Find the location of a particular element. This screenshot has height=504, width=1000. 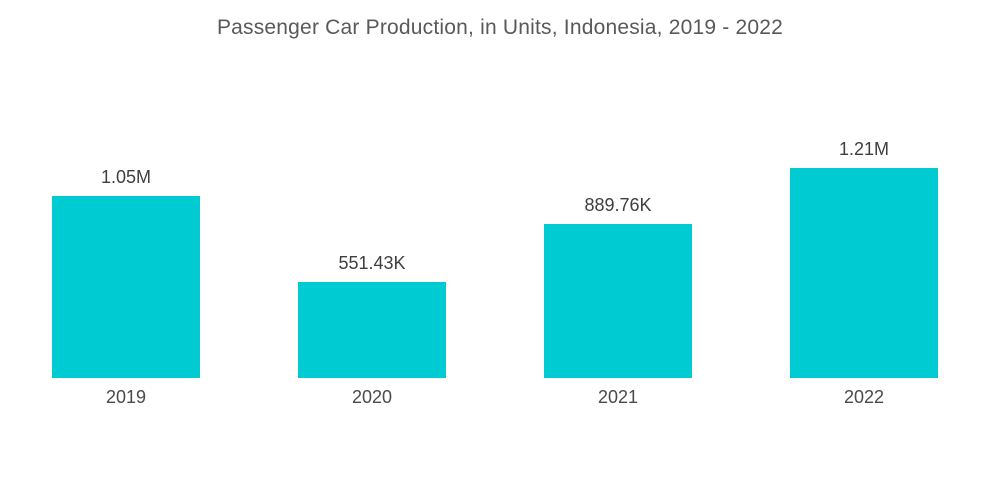

x-axis-label: 2022 is located at coordinates (864, 397).